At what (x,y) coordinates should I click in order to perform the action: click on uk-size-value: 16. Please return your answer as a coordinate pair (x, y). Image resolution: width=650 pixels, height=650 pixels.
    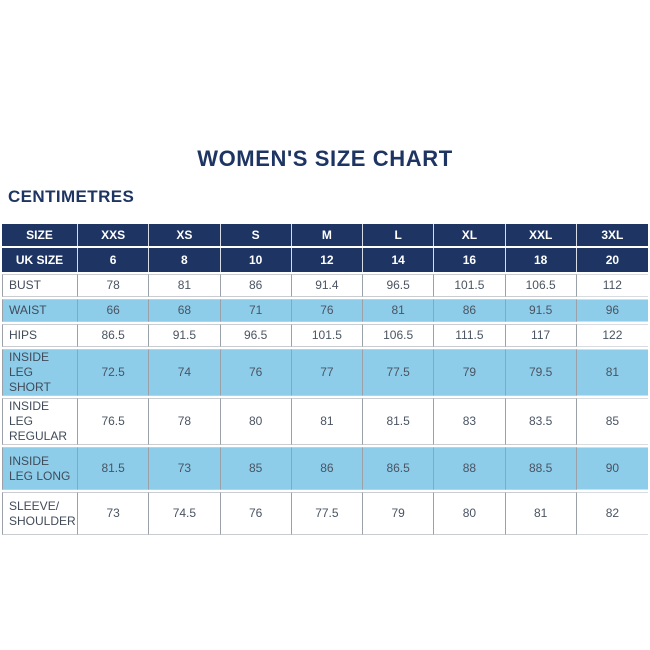
    Looking at the image, I should click on (470, 260).